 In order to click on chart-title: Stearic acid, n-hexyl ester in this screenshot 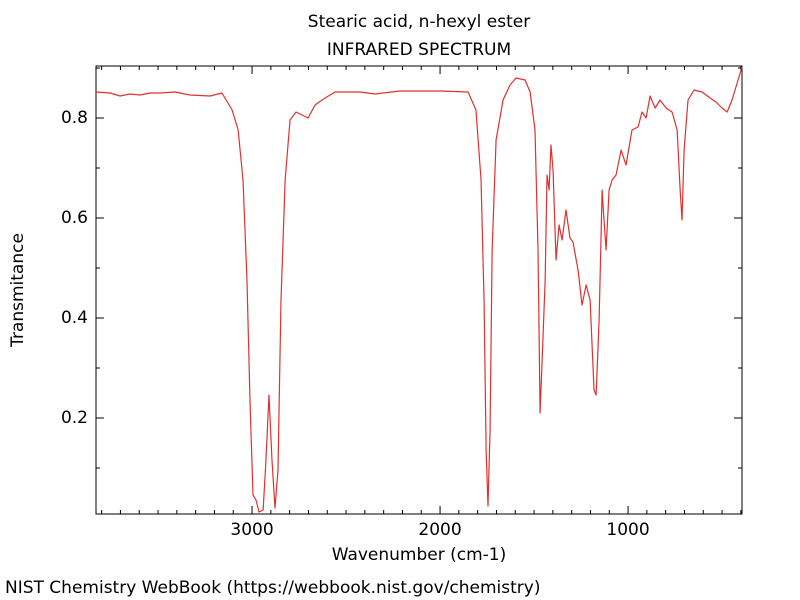, I will do `click(419, 22)`.